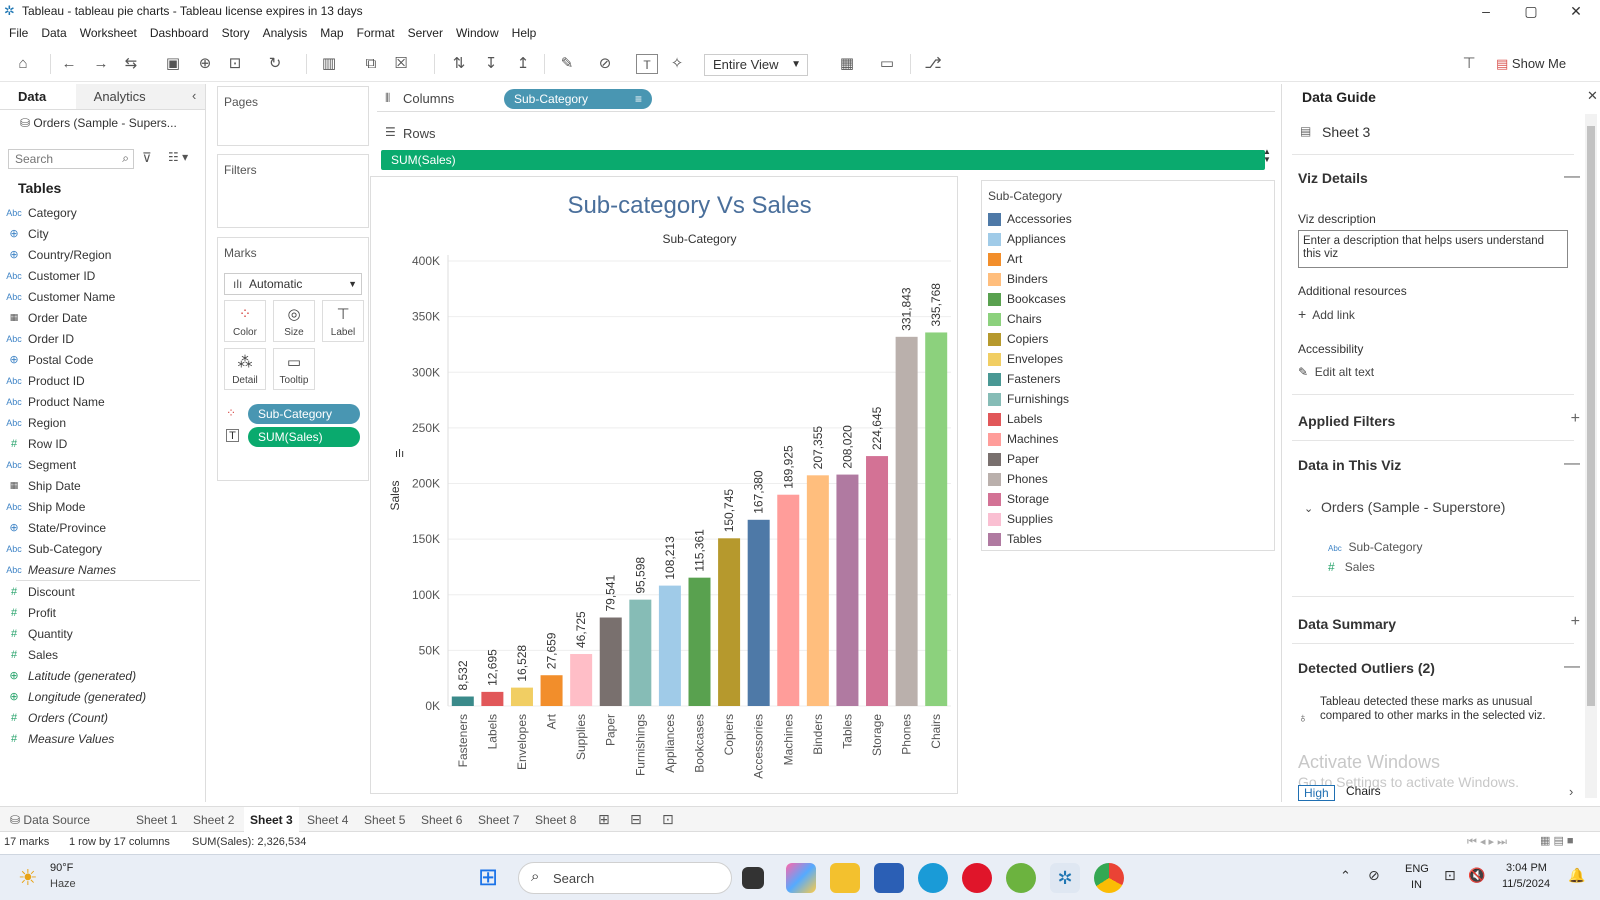  Describe the element at coordinates (103, 317) in the screenshot. I see `field-item: ▦ Order Date` at that location.